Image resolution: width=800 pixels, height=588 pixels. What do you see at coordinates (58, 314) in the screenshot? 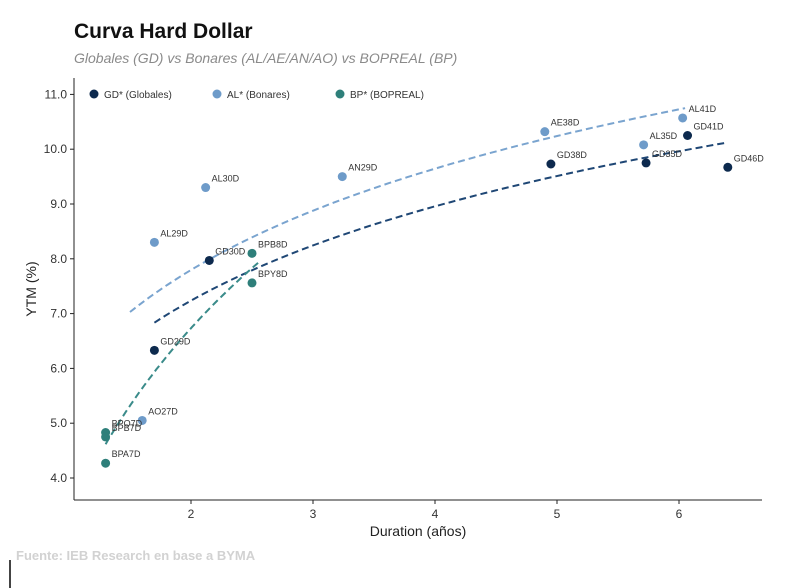
I see `y-tick-label: 7.0` at bounding box center [58, 314].